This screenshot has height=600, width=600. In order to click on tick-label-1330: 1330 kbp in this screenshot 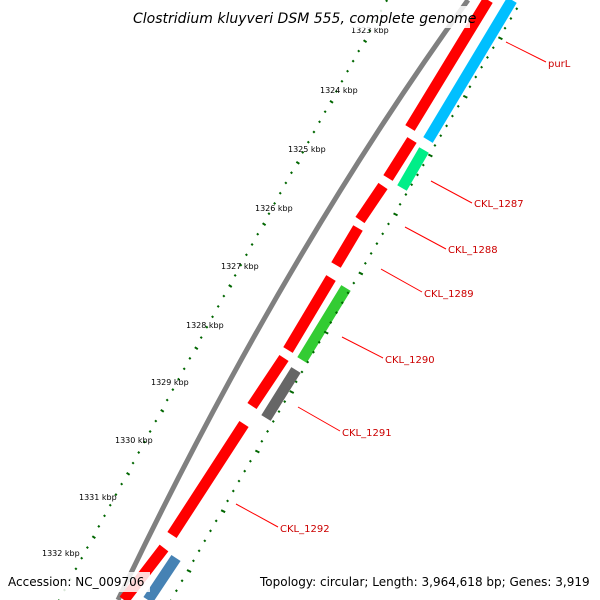, I will do `click(134, 440)`.